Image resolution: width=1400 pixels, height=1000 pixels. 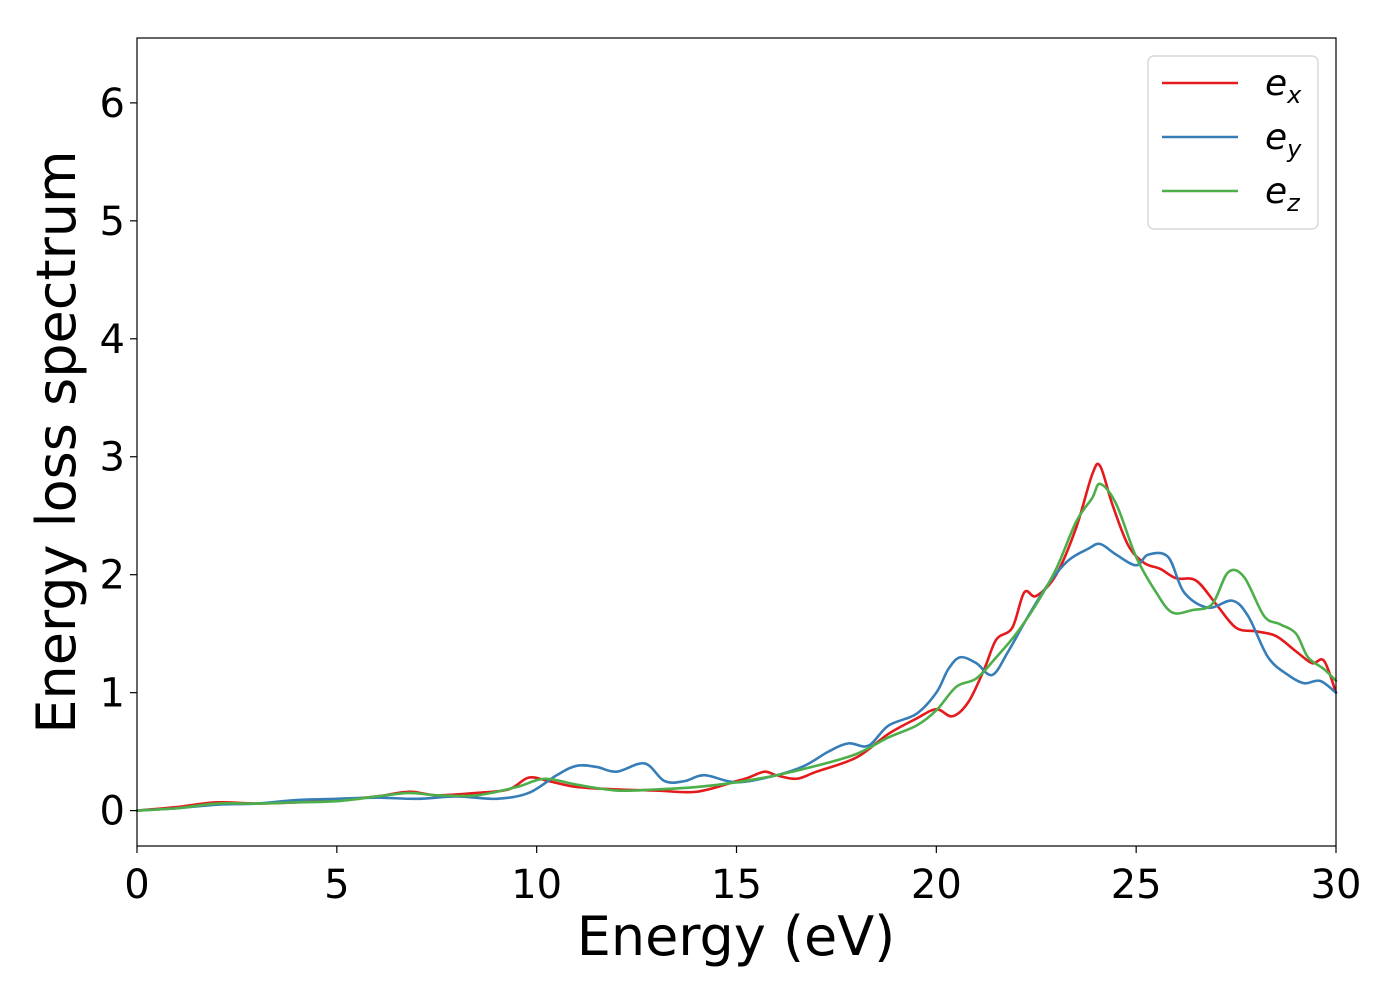 What do you see at coordinates (112, 340) in the screenshot?
I see `y-tick-label: 4` at bounding box center [112, 340].